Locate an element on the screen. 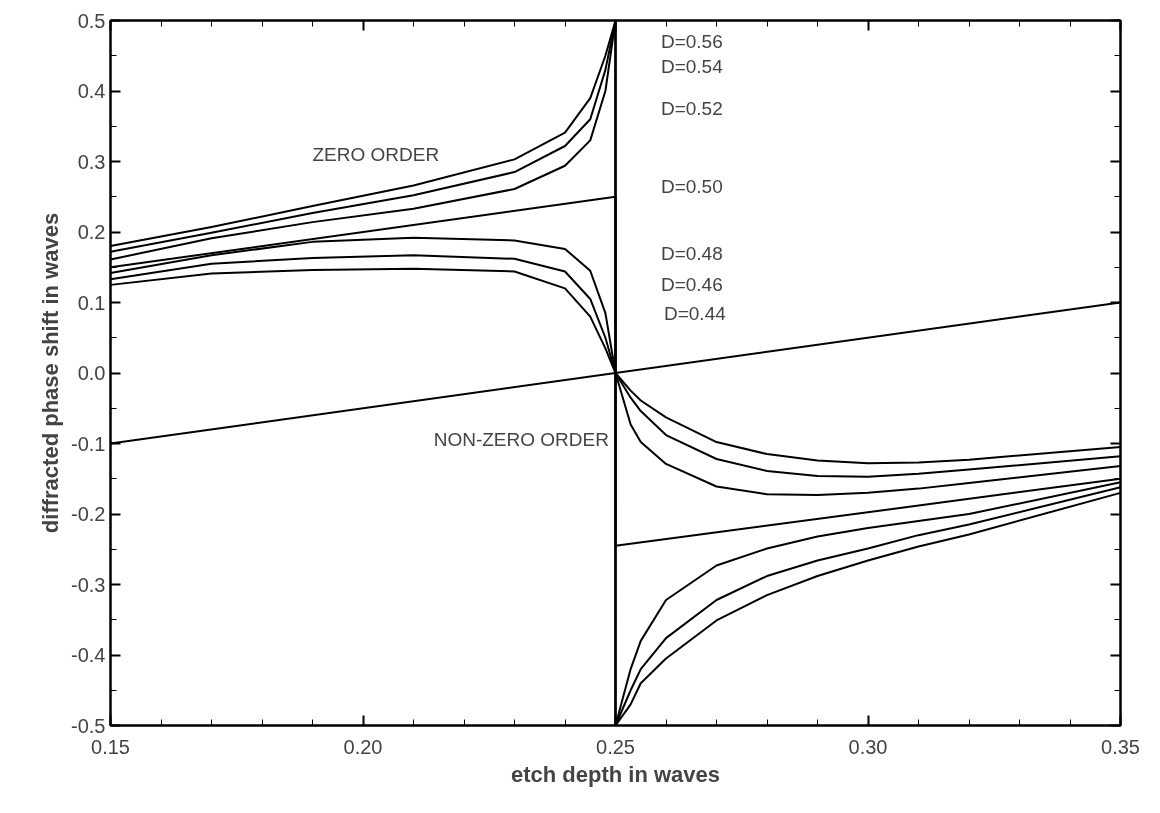  y-tick-label: -0.4 is located at coordinates (88, 655).